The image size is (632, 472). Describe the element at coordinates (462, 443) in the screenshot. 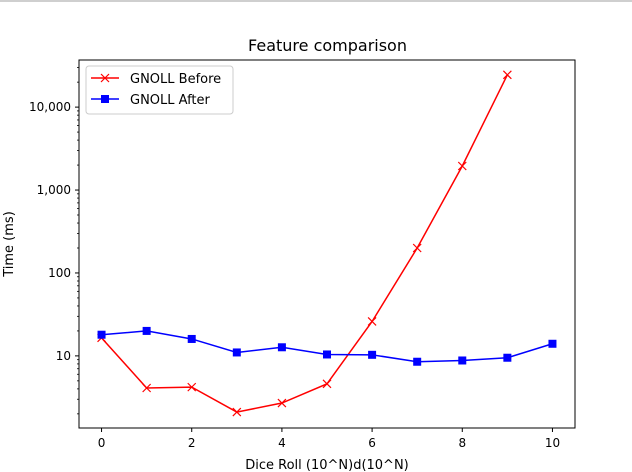

I see `x-tick-label: 8` at that location.